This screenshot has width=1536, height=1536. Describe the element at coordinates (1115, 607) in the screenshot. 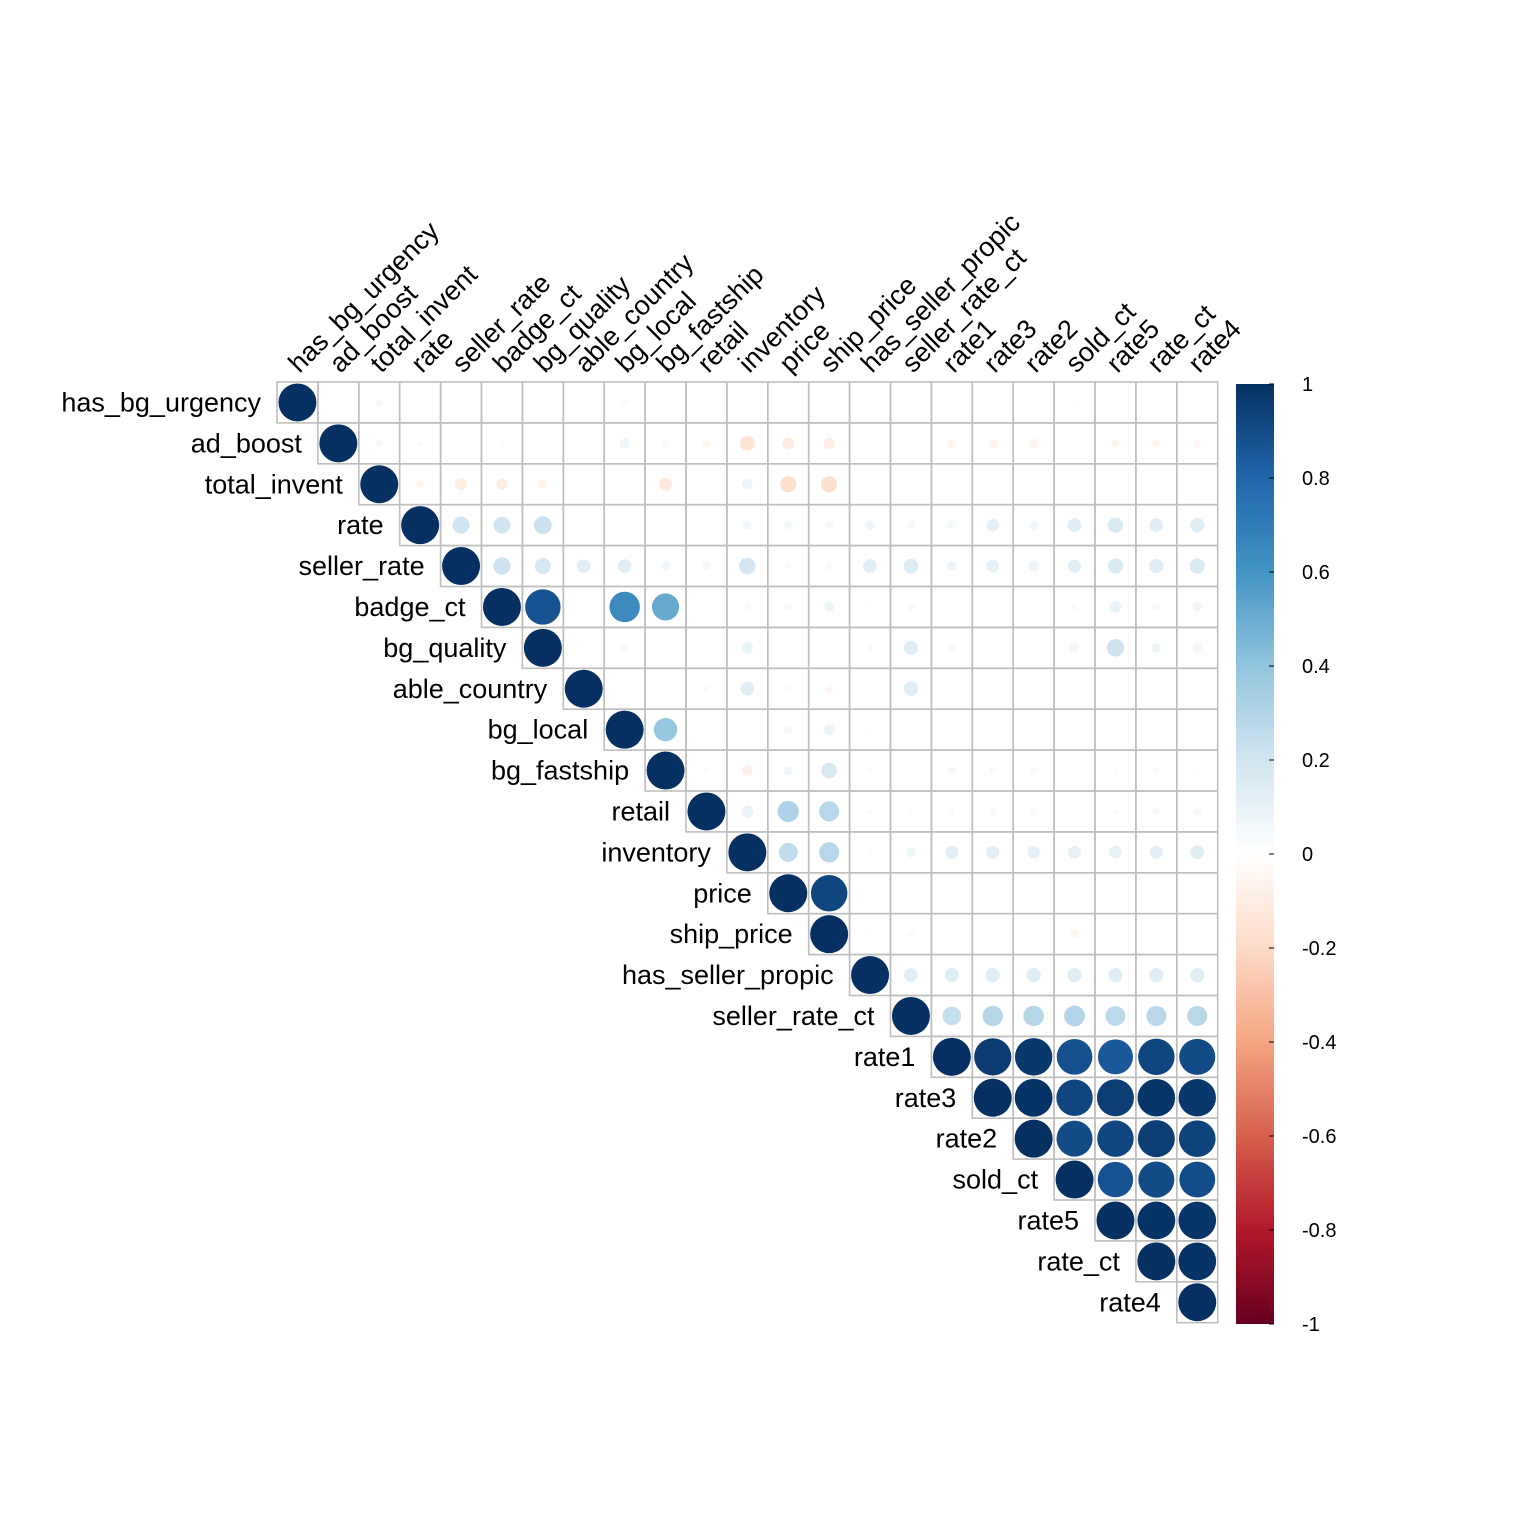

I see `corr-circle-badge_ct-rate5` at that location.